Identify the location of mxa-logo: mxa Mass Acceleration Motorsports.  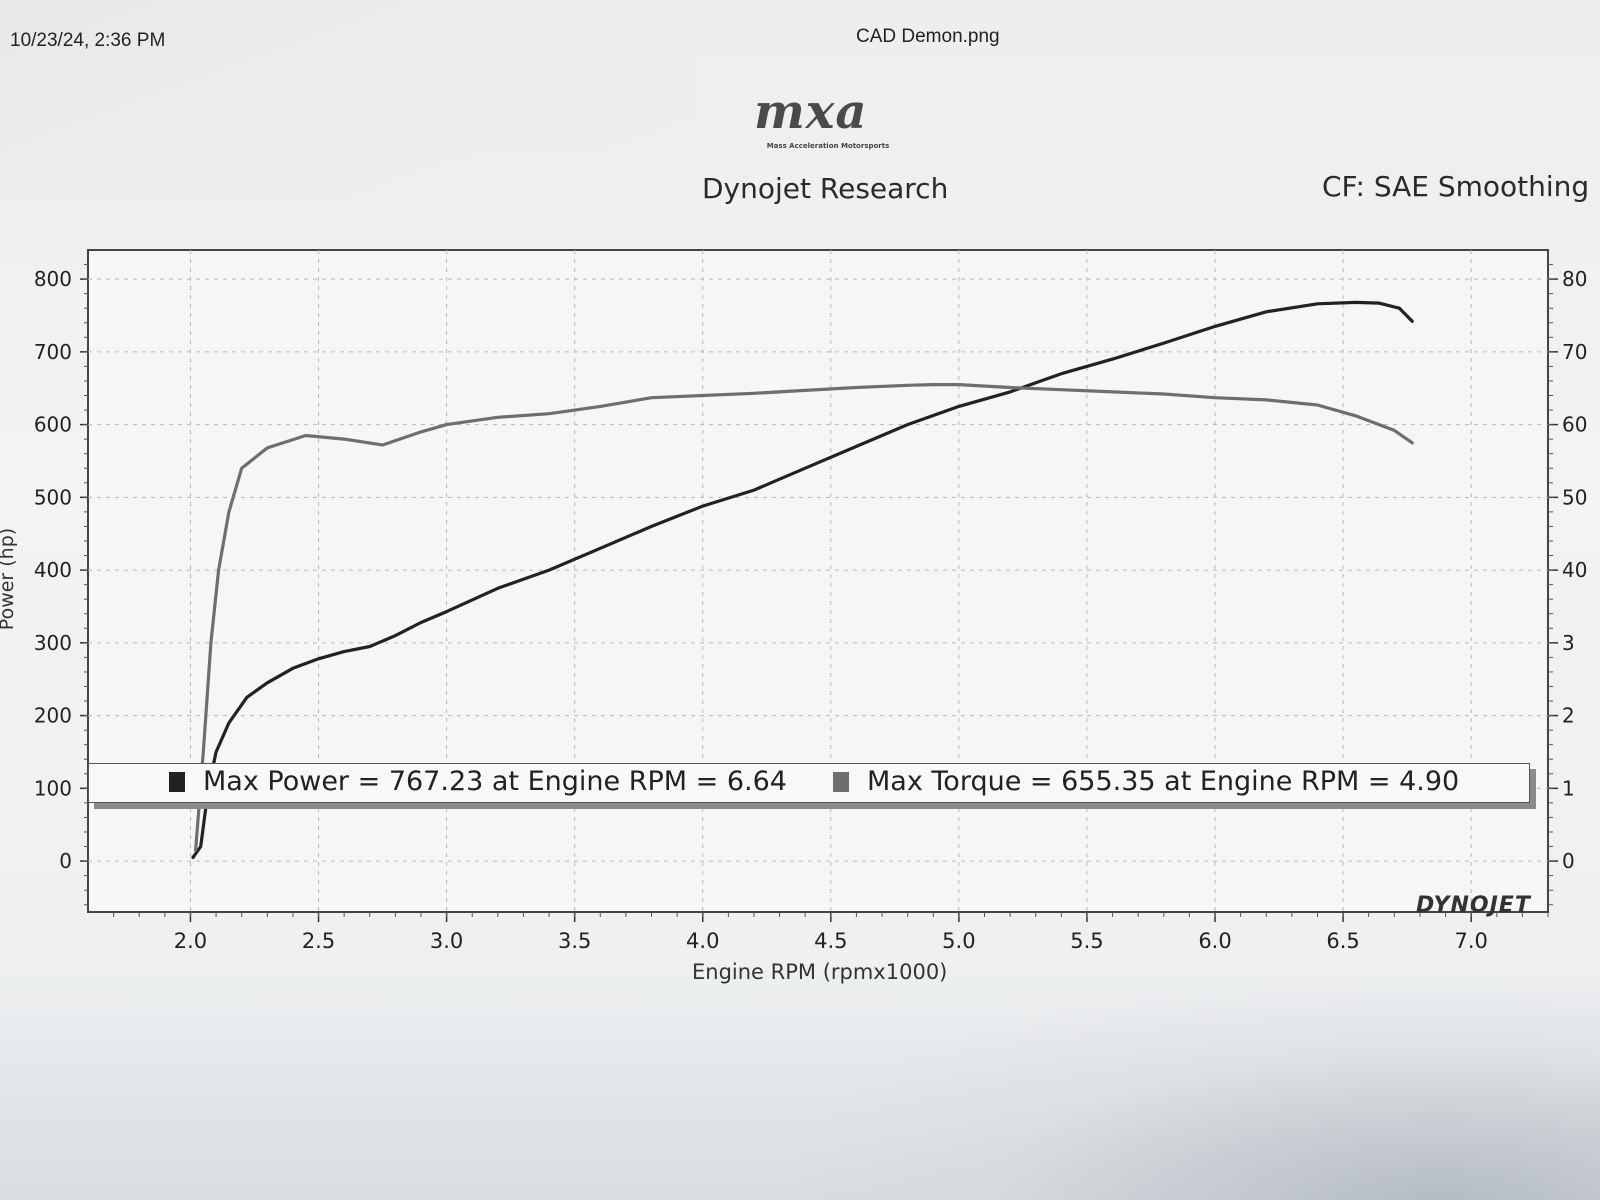
(828, 120).